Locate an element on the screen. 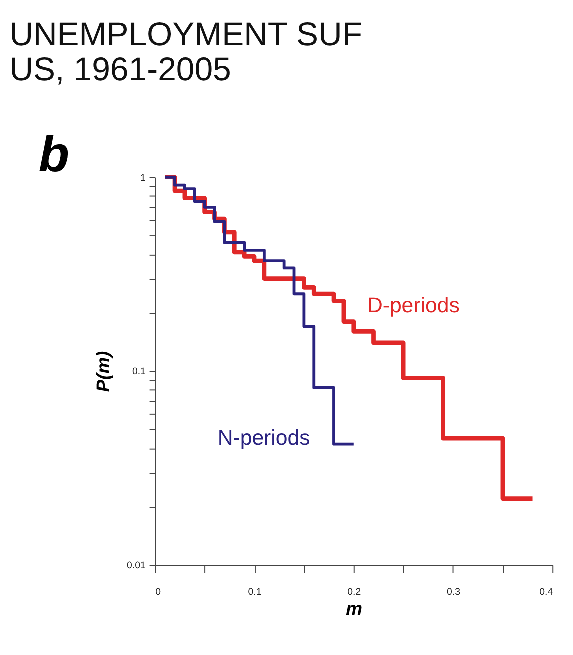  series-label: N-periods is located at coordinates (264, 438).